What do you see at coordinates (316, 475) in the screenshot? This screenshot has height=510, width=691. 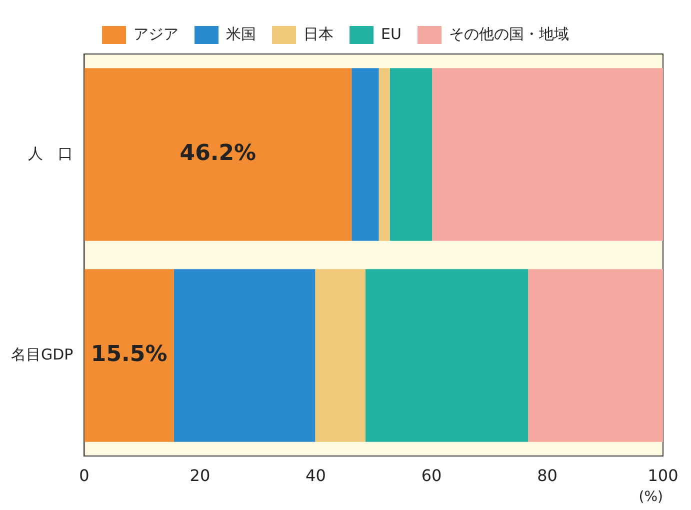 I see `x-tick-label: 40` at bounding box center [316, 475].